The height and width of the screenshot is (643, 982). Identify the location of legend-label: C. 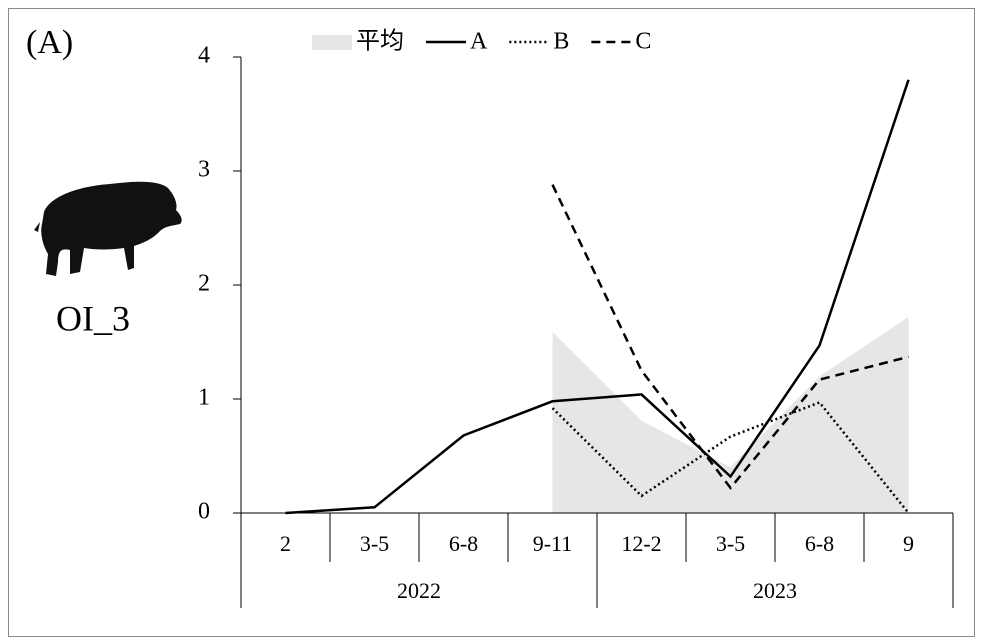
(643, 42).